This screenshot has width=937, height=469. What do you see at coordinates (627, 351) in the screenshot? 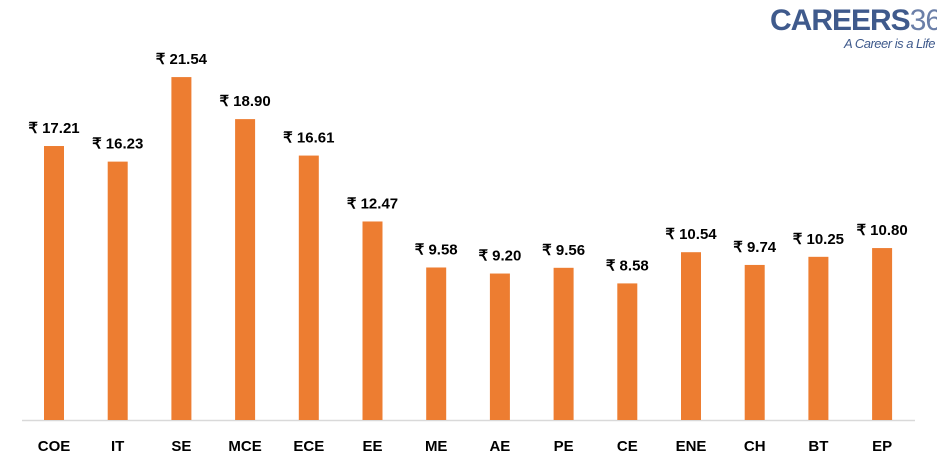
I see `bar-ce` at bounding box center [627, 351].